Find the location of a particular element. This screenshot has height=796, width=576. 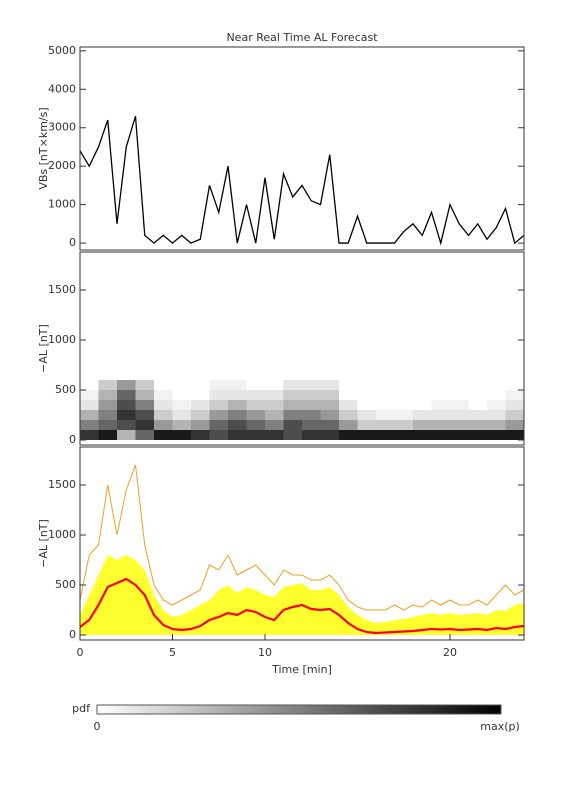

colorbar-label: pdf is located at coordinates (81, 708).